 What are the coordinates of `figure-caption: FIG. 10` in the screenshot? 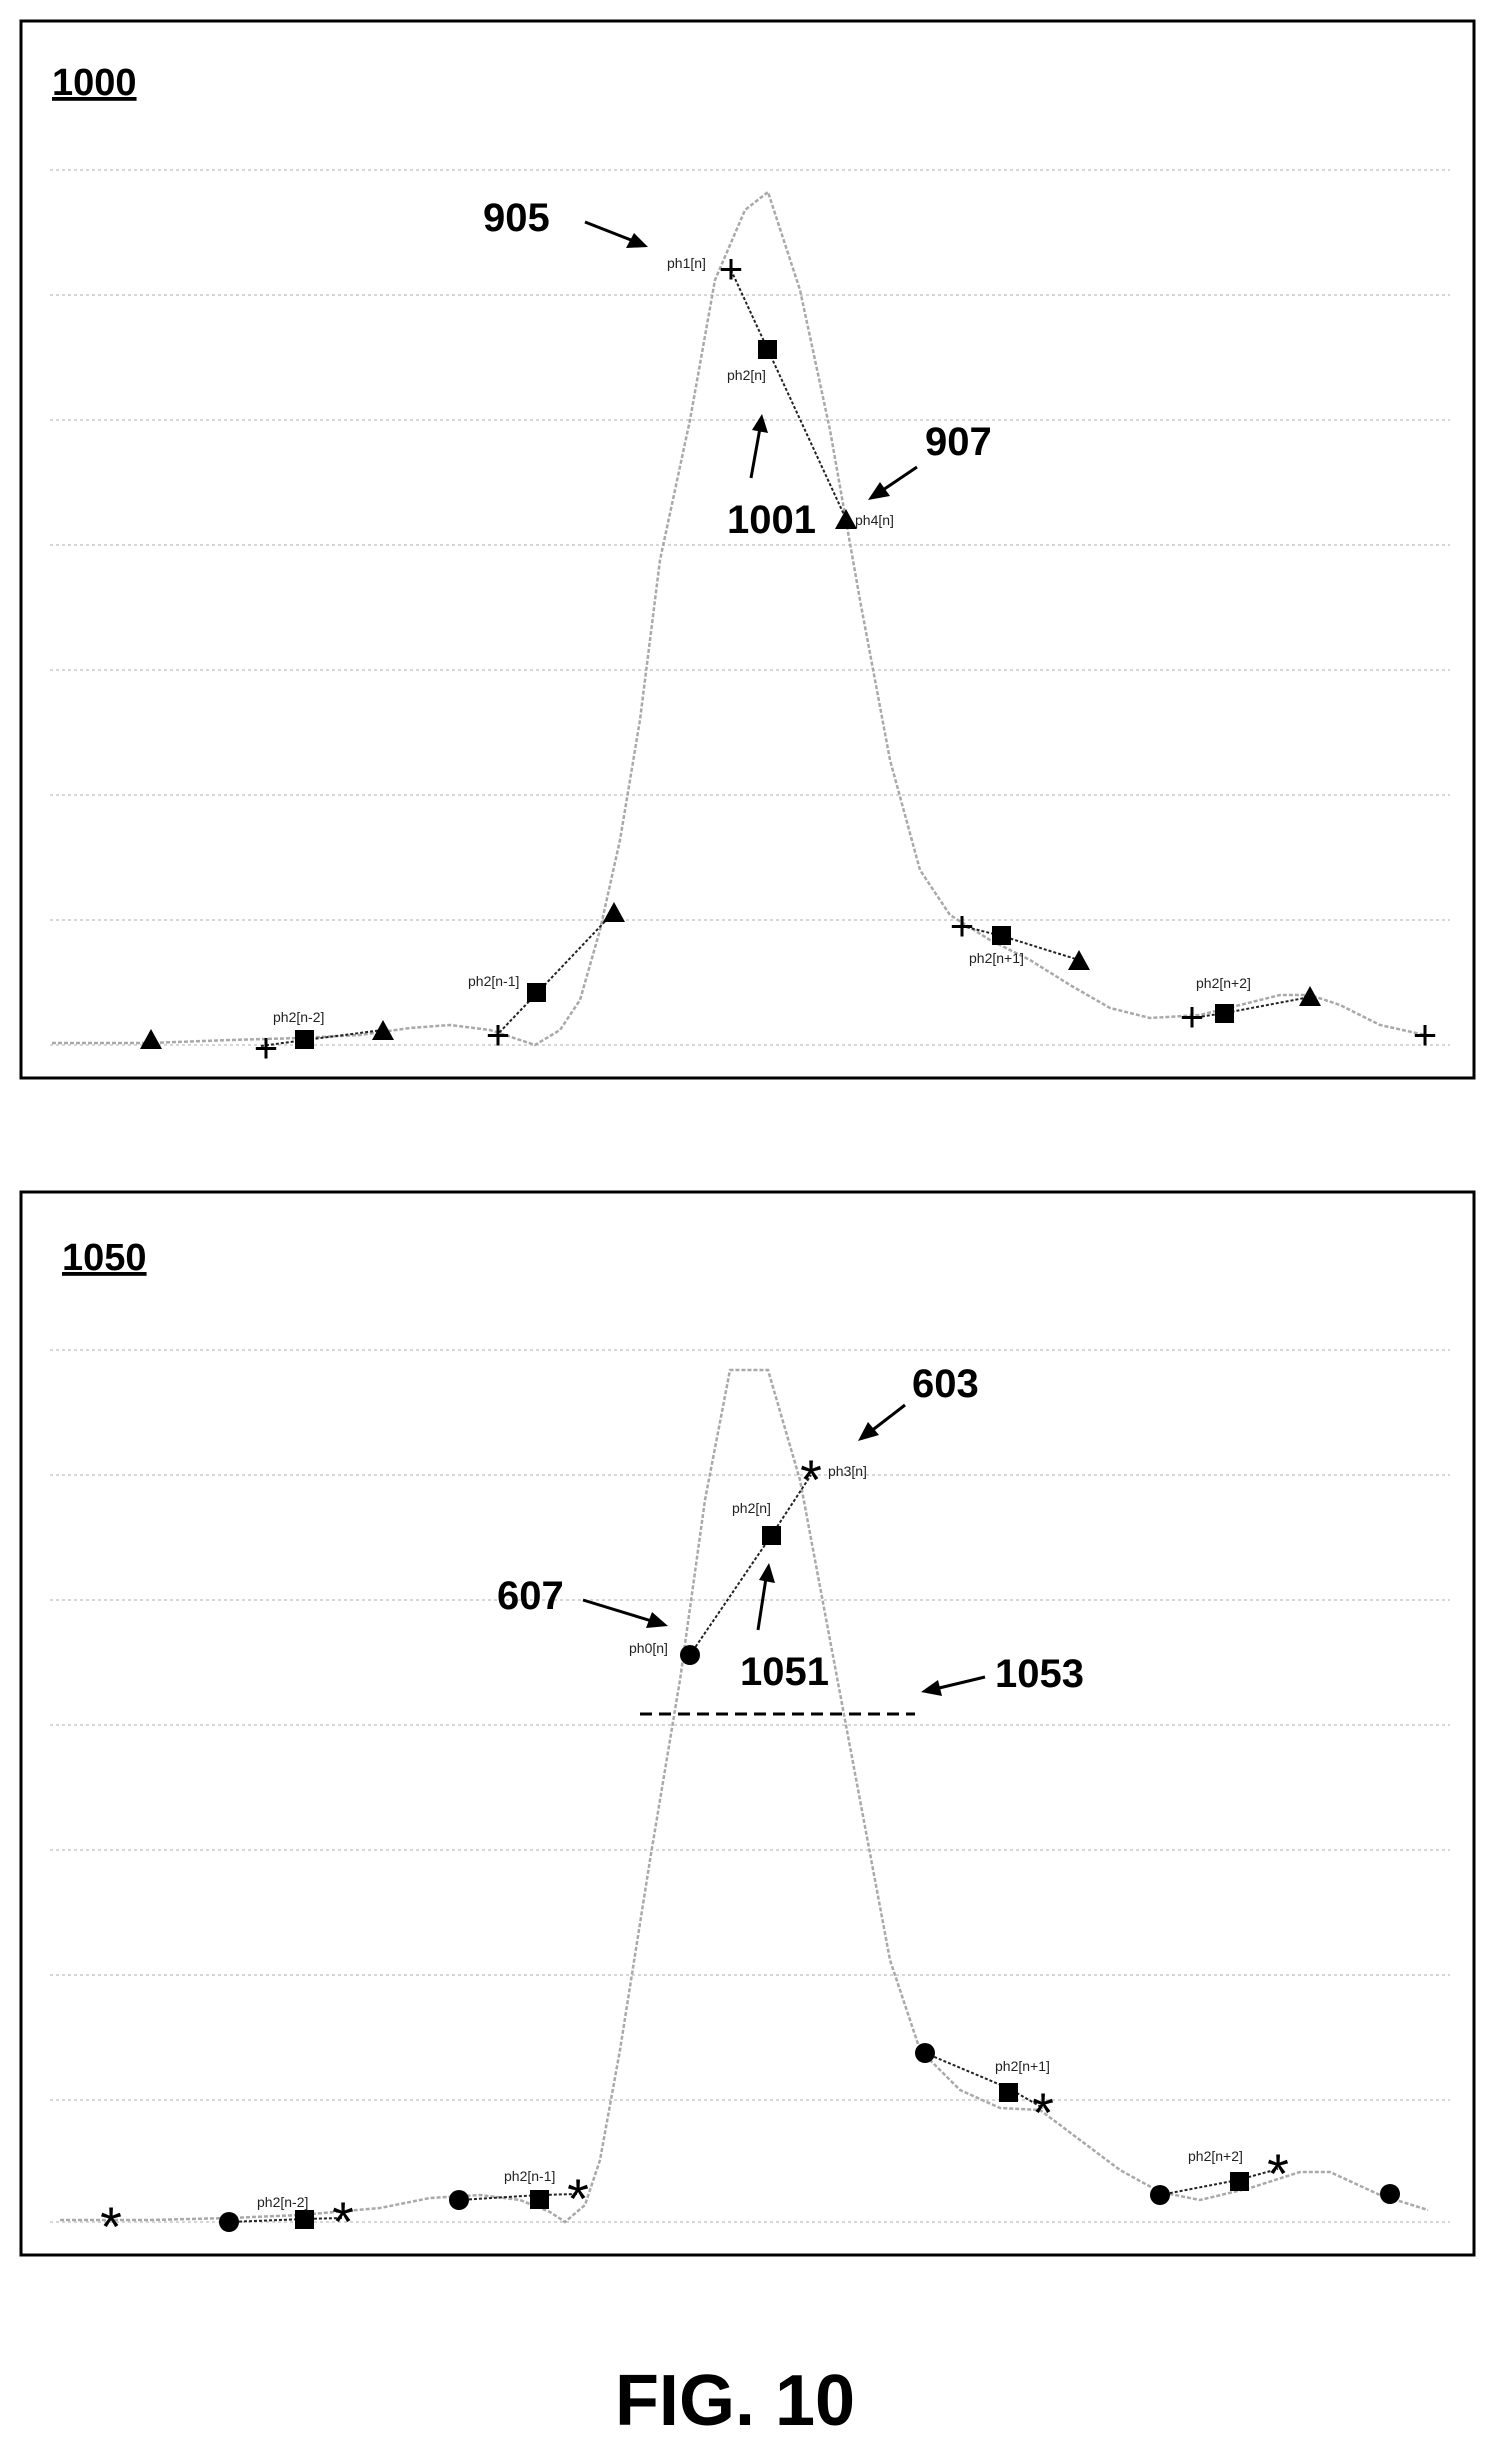 It's located at (735, 2401).